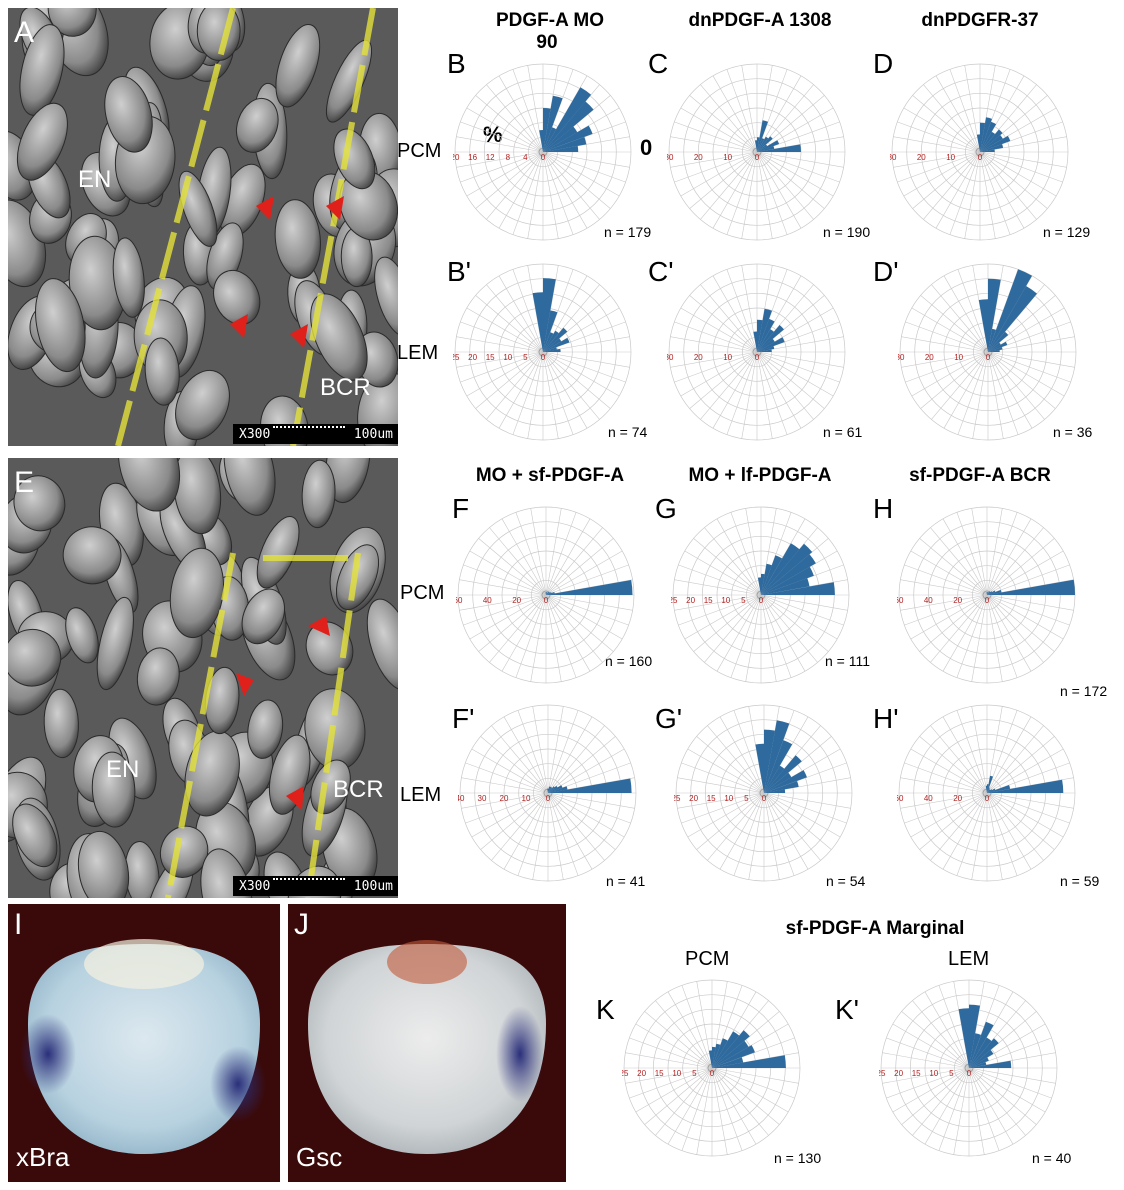  Describe the element at coordinates (886, 718) in the screenshot. I see `panel-id: H'` at that location.